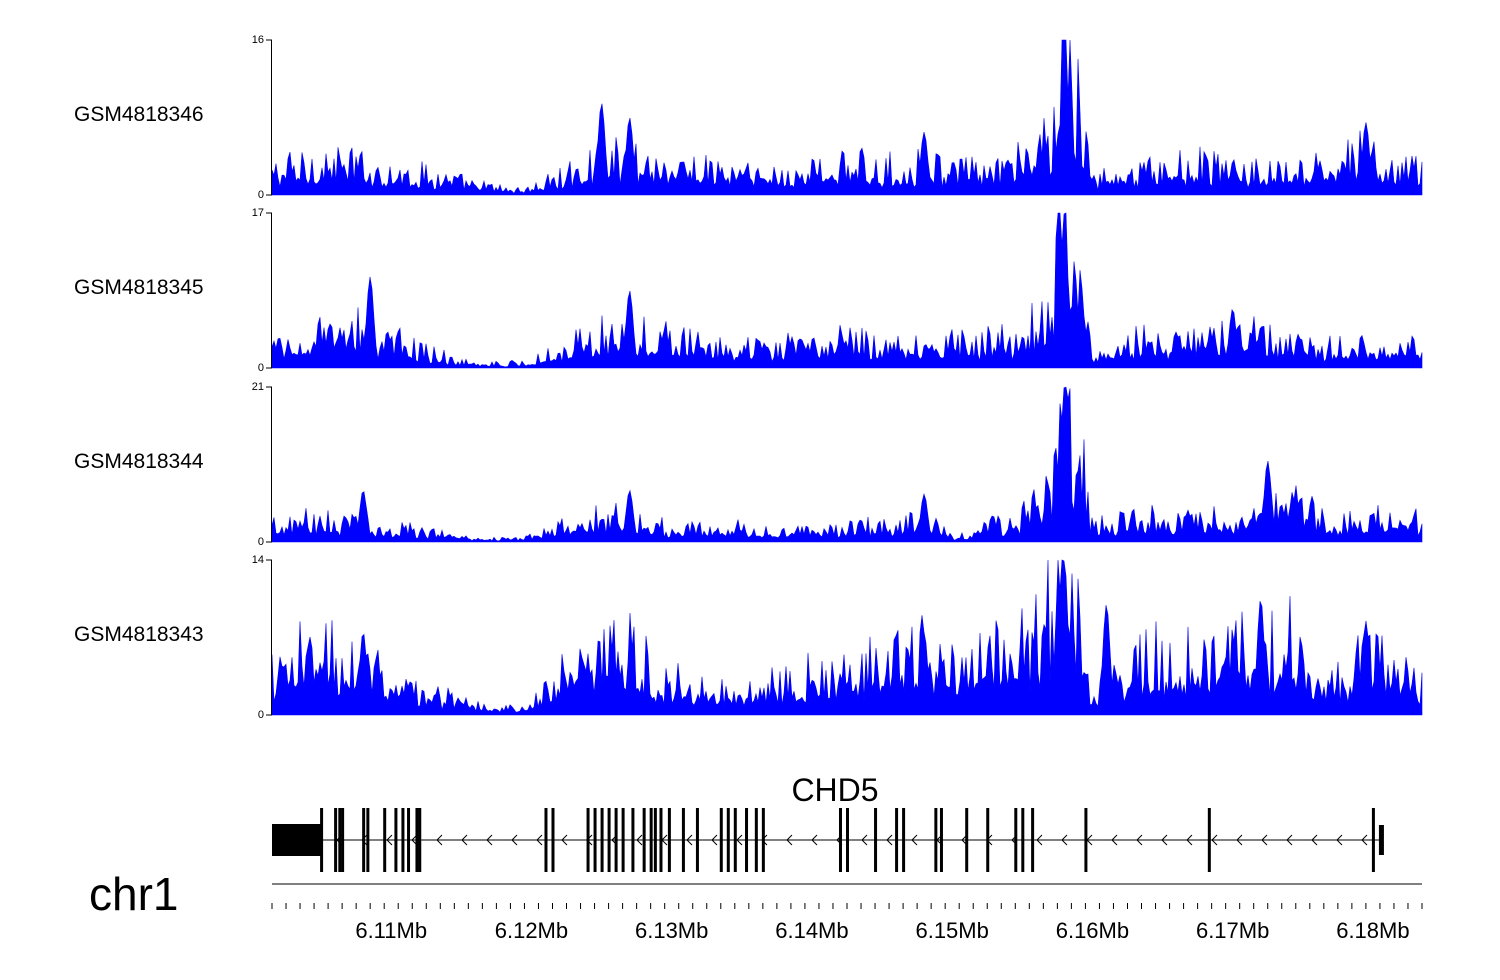 Image resolution: width=1500 pixels, height=980 pixels. Describe the element at coordinates (531, 930) in the screenshot. I see `x-tick-label: 6.12Mb` at that location.